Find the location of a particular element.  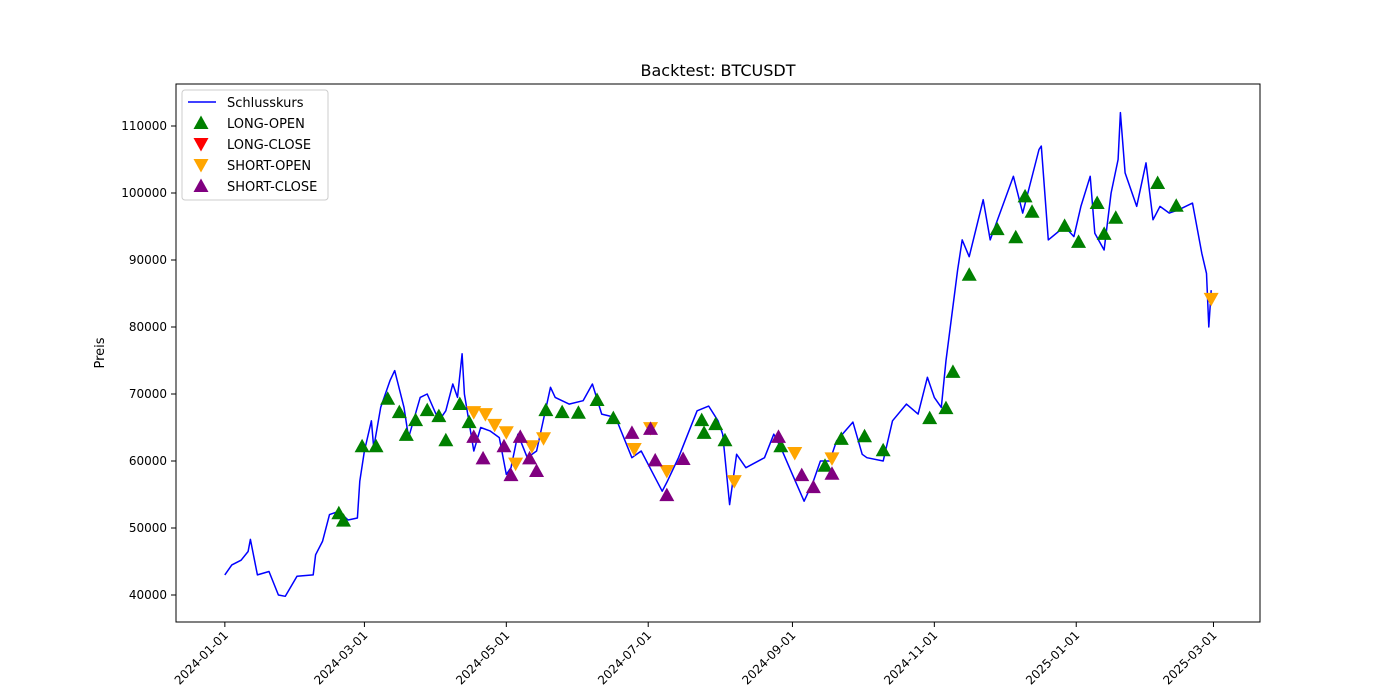

y-tick-label: 90000 is located at coordinates (148, 260).